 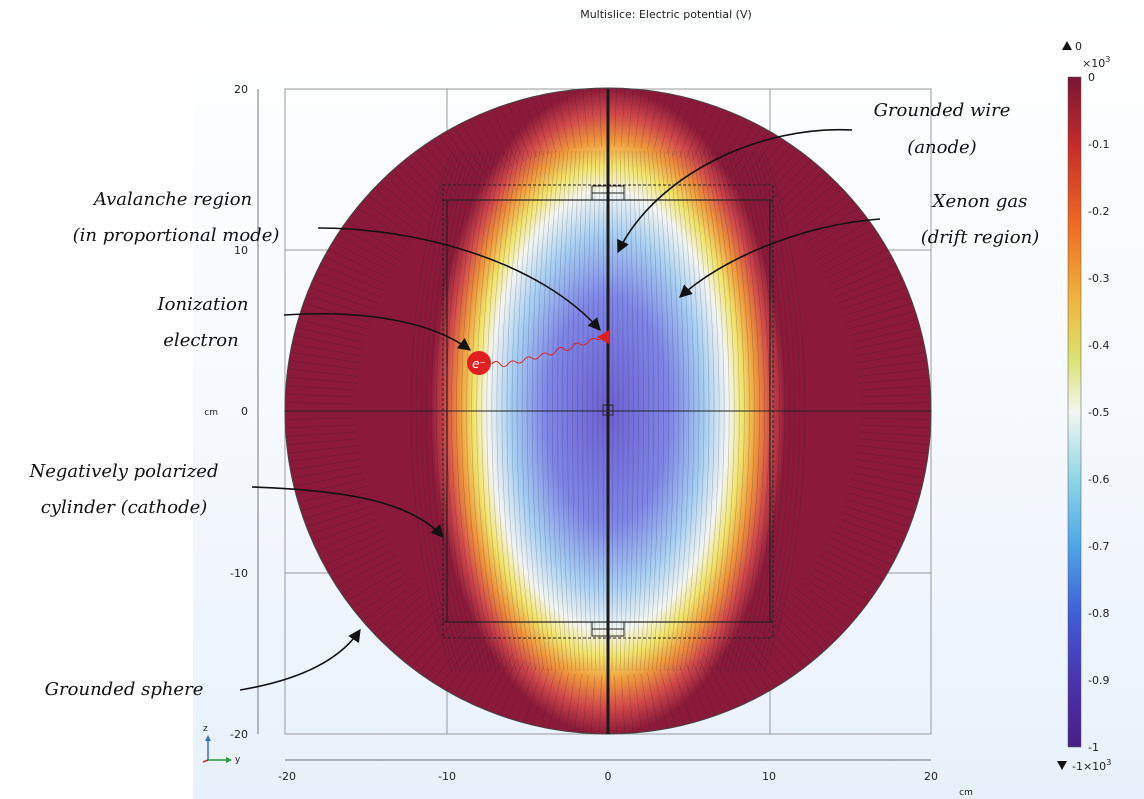 What do you see at coordinates (1098, 144) in the screenshot?
I see `colorbar-tick-label: -0.1` at bounding box center [1098, 144].